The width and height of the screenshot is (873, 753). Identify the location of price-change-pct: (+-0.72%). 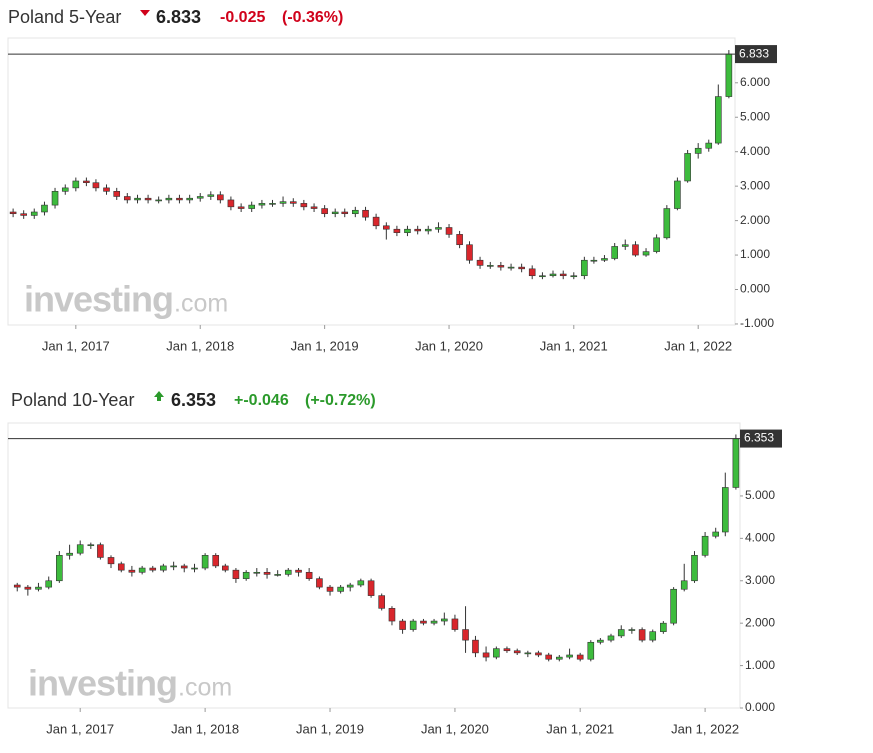
(340, 400).